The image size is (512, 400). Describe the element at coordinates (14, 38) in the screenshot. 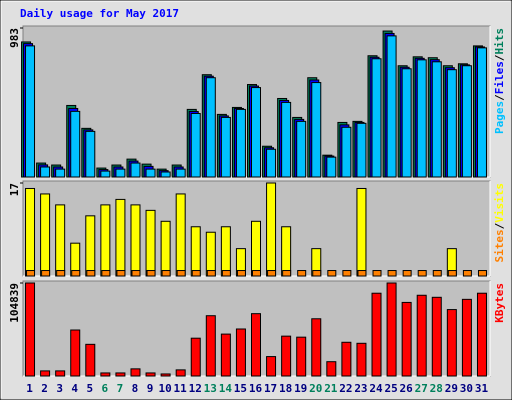

I see `y-tick-label: 983` at that location.